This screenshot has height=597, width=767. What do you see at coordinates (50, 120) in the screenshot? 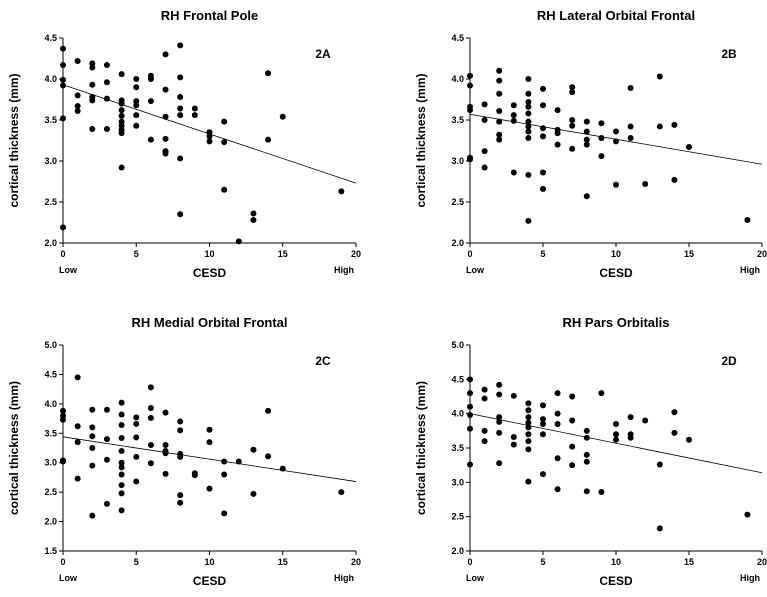
I see `panel-a-y-tick-label: 3.5` at bounding box center [50, 120].